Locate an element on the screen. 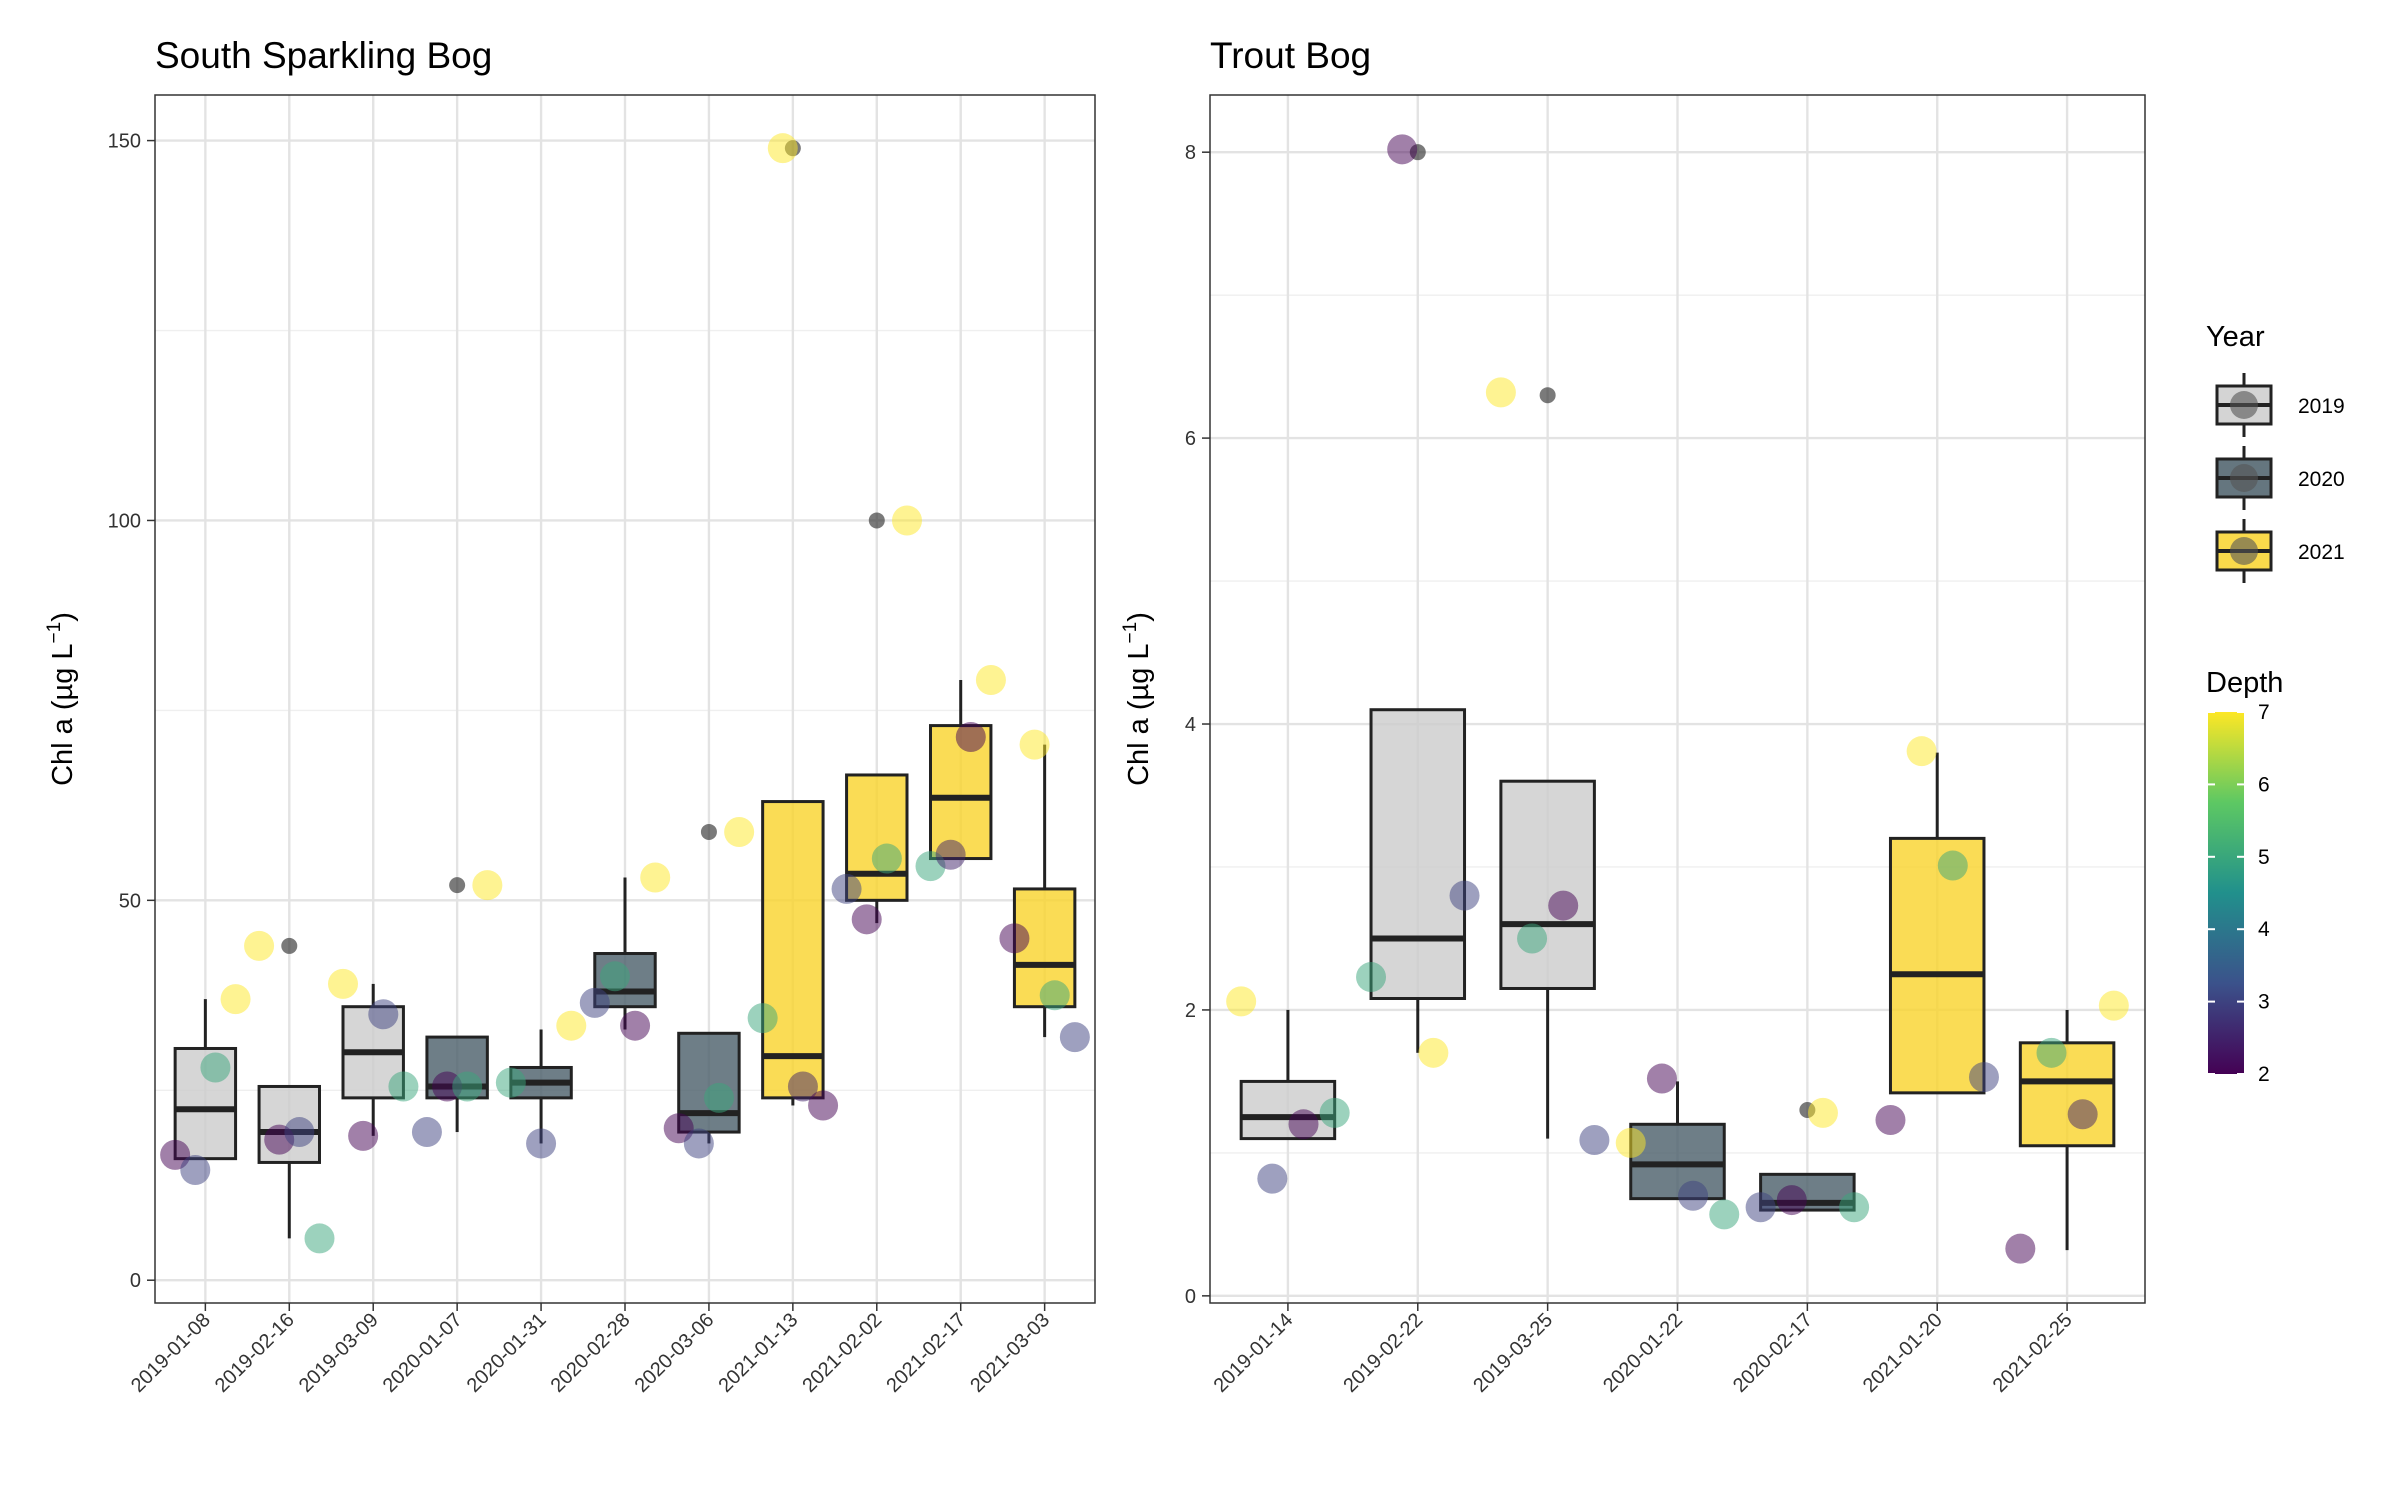  y-tick-label: 150 is located at coordinates (124, 142).